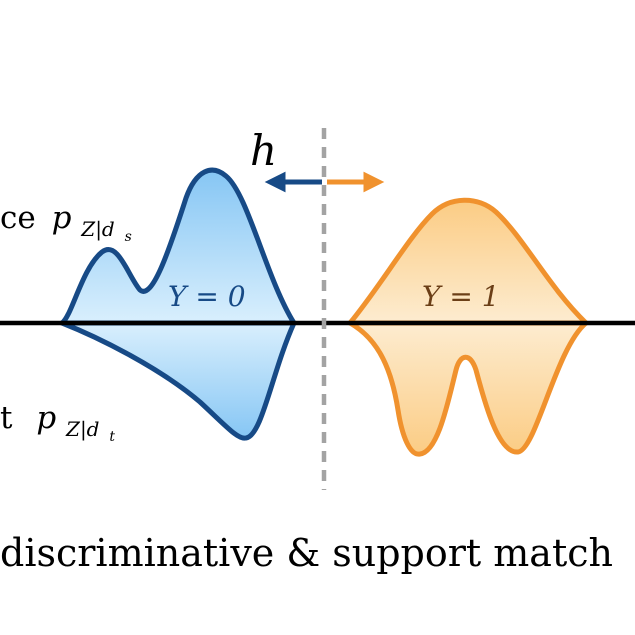 The image size is (635, 635). Describe the element at coordinates (57, 422) in the screenshot. I see `target-density-label: t p Z|d t` at that location.